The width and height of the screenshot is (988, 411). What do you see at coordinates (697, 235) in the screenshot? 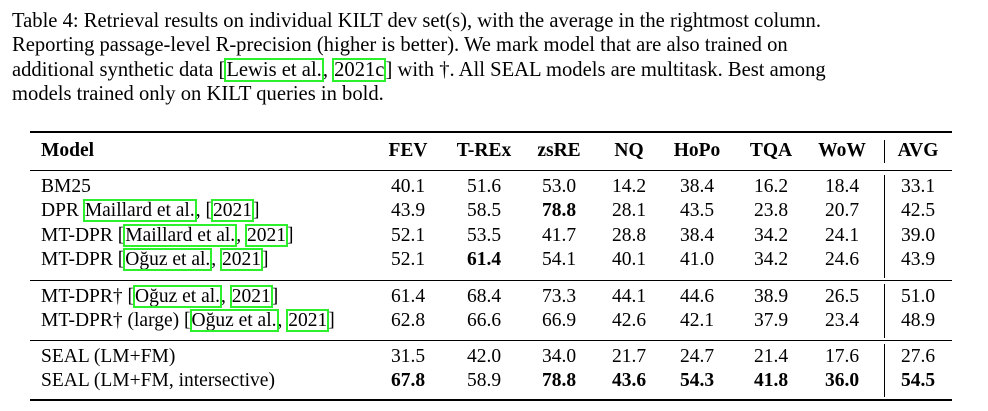
I see `table-cell: 38.4` at bounding box center [697, 235].